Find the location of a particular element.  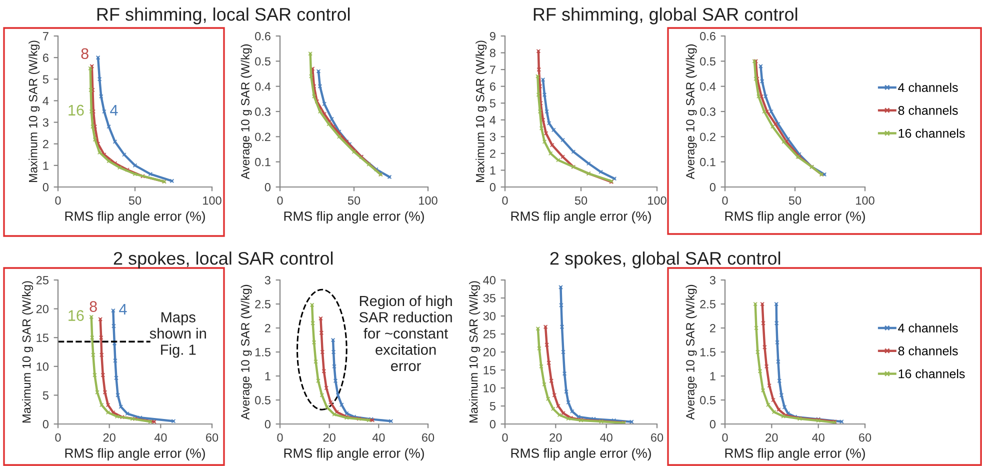

chart-title: RF shimming, global SAR control is located at coordinates (666, 16).